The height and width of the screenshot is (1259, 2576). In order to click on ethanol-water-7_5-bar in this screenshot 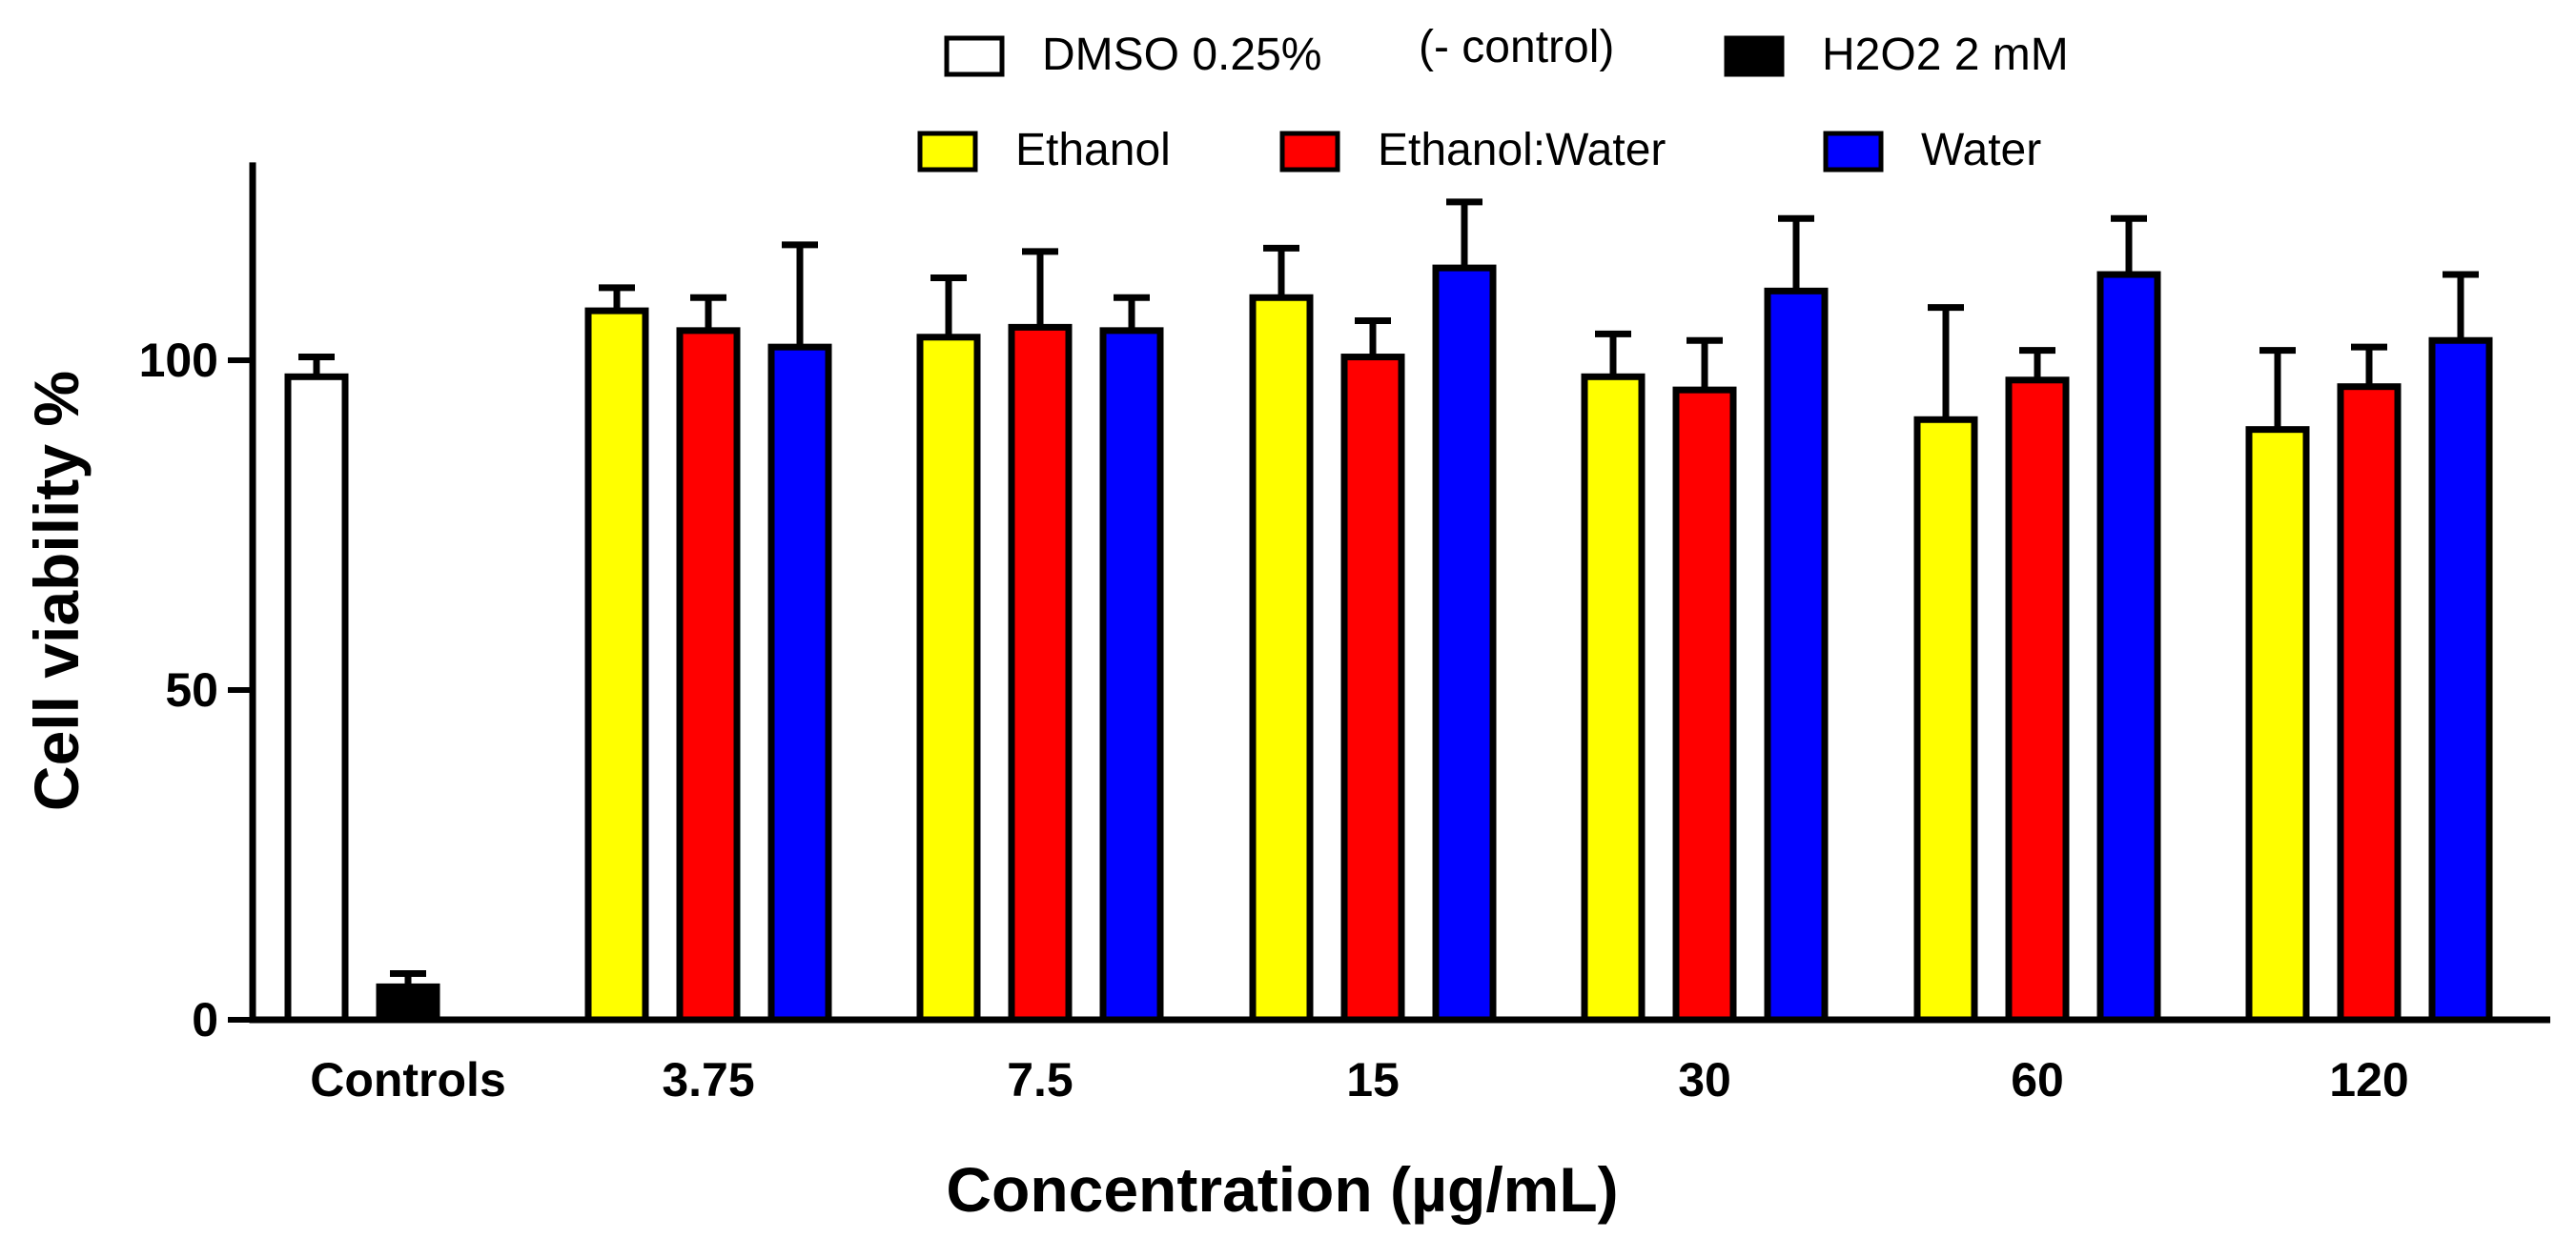, I will do `click(1040, 673)`.